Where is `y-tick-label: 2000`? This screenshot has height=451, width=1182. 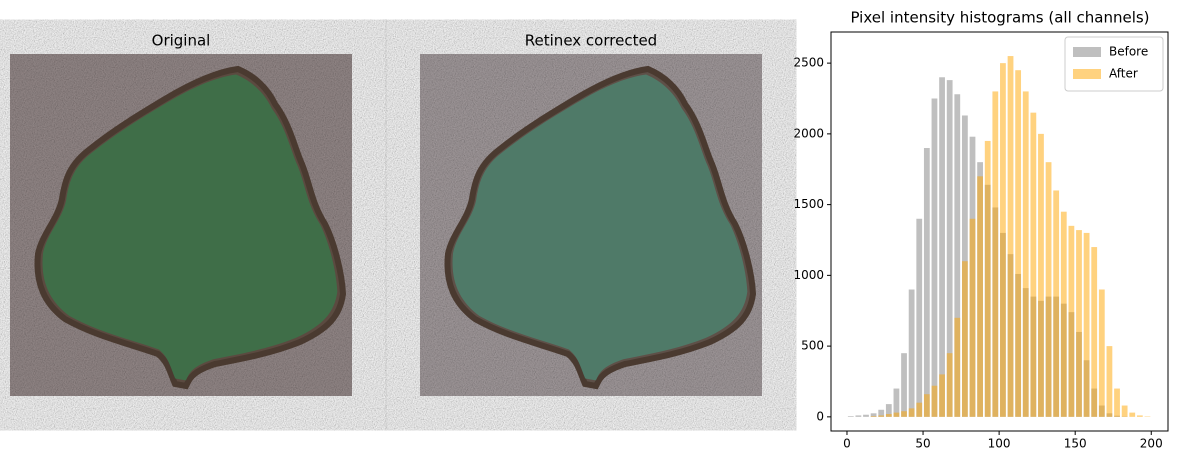 y-tick-label: 2000 is located at coordinates (808, 133).